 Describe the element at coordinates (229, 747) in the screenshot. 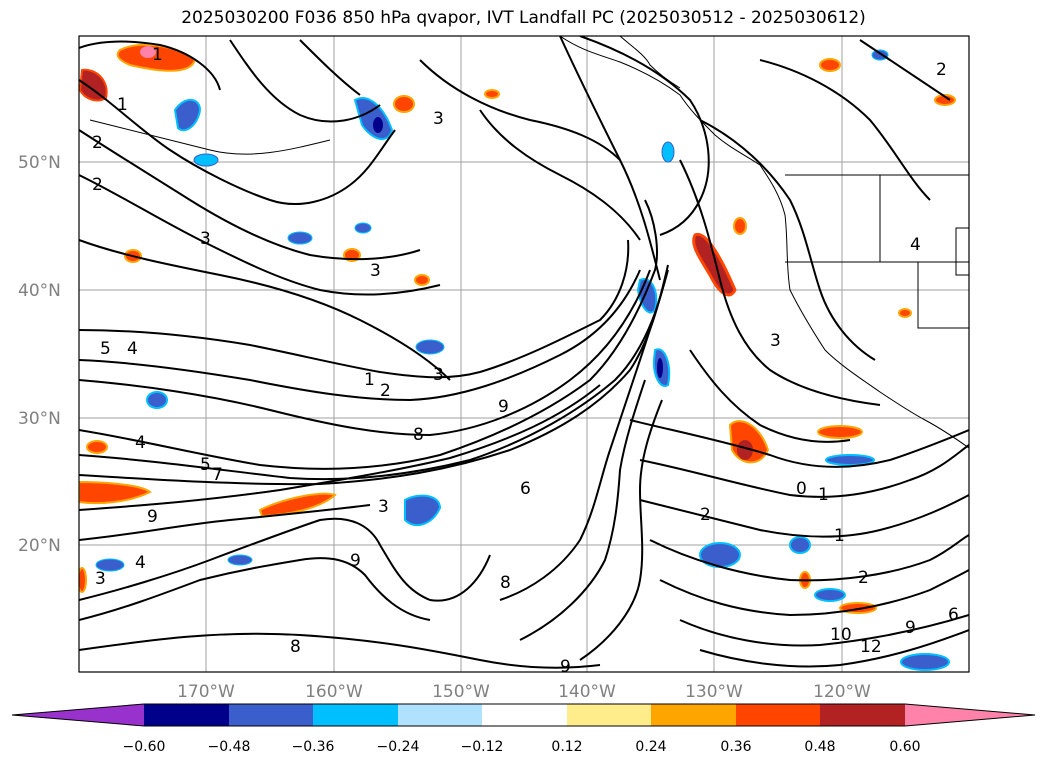

I see `colorbar-tick-label: −0.48` at that location.